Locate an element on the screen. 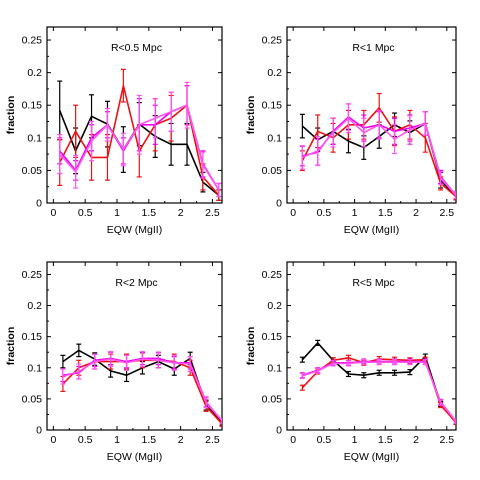  panel-title: R<0.5 Mpc is located at coordinates (136, 48).